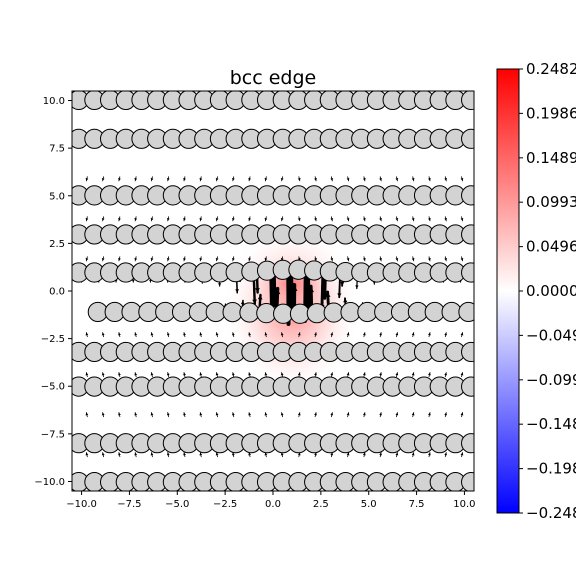 The width and height of the screenshot is (576, 576). I want to click on y-tick-label: −10.0, so click(49, 482).